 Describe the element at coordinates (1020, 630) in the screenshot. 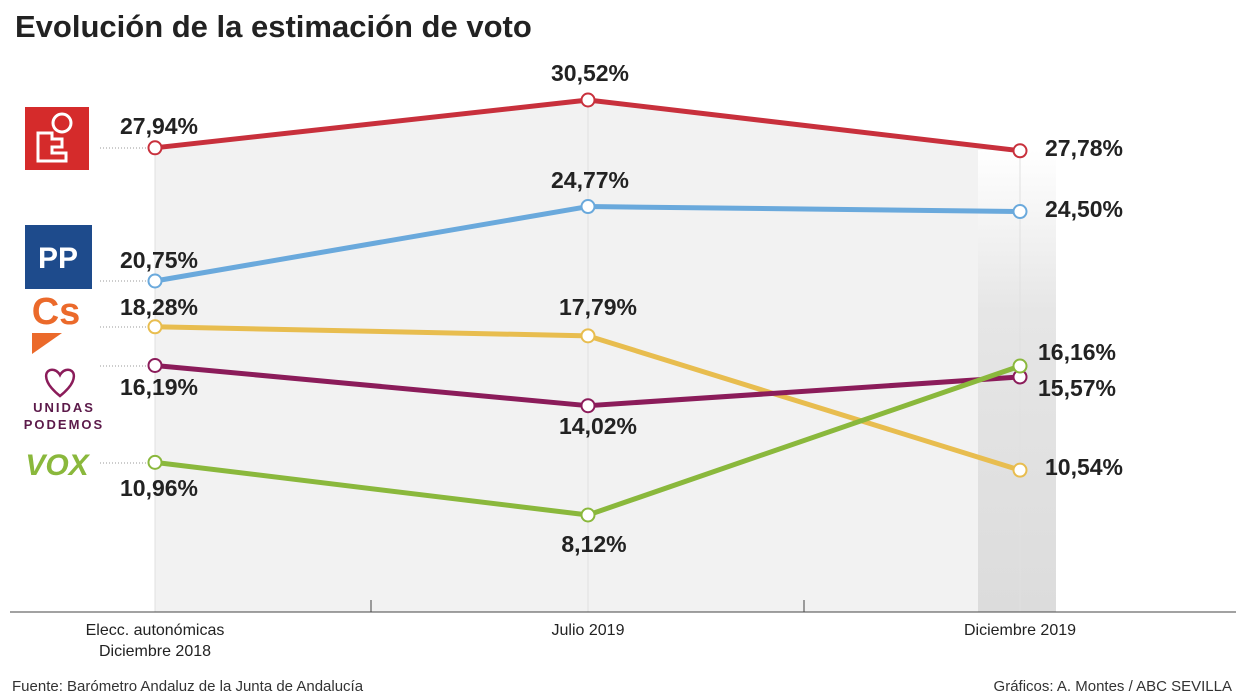

I see `x-tick-label: Diciembre 2019` at that location.